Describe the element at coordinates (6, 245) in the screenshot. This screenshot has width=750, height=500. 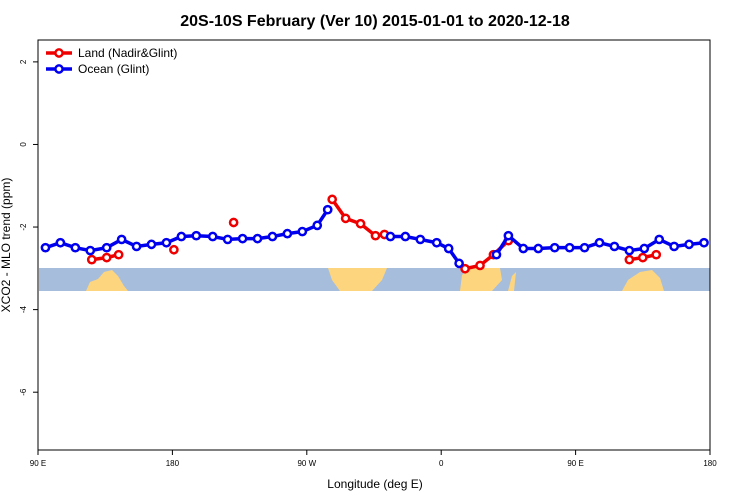
I see `y-axis-label: XCO2 - MLO trend (ppm)` at that location.